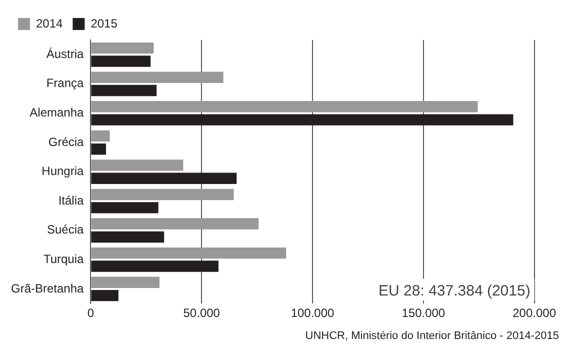 The image size is (567, 356). I want to click on annotation: EU 28: 437.384 (2015), so click(454, 291).